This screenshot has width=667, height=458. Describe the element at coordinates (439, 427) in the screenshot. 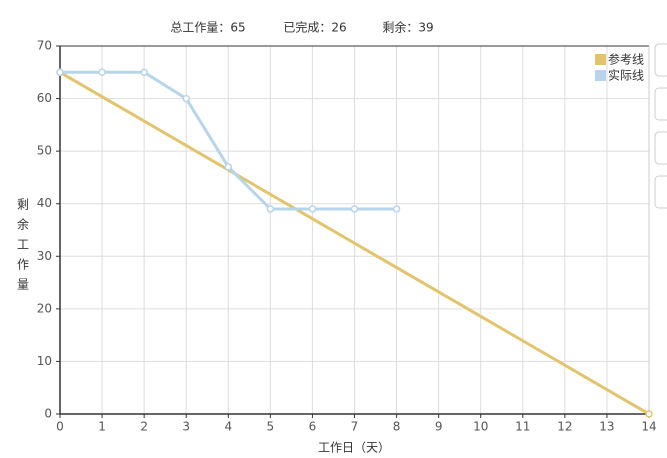

I see `x-tick-label: 9` at that location.